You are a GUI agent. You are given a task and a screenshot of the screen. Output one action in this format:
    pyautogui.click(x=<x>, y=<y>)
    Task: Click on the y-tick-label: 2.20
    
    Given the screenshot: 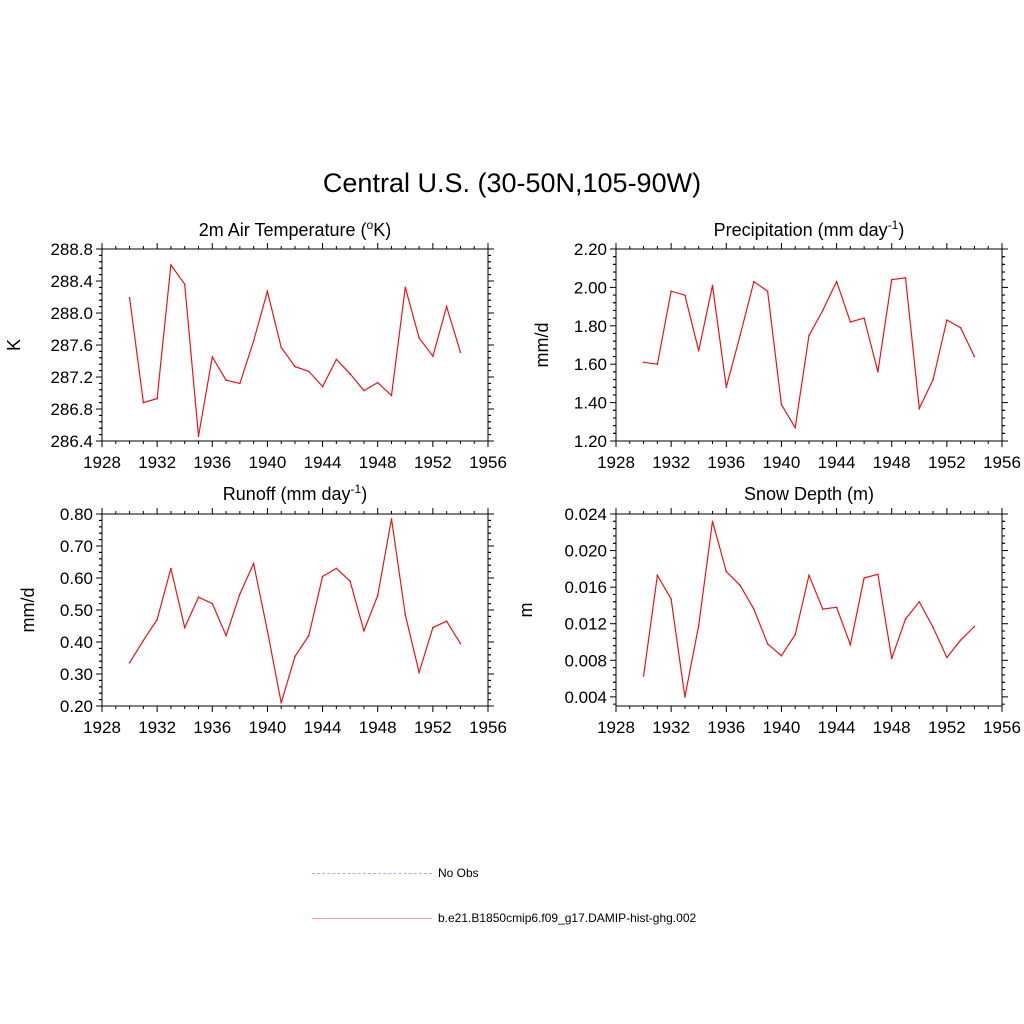 What is the action you would take?
    pyautogui.click(x=590, y=249)
    